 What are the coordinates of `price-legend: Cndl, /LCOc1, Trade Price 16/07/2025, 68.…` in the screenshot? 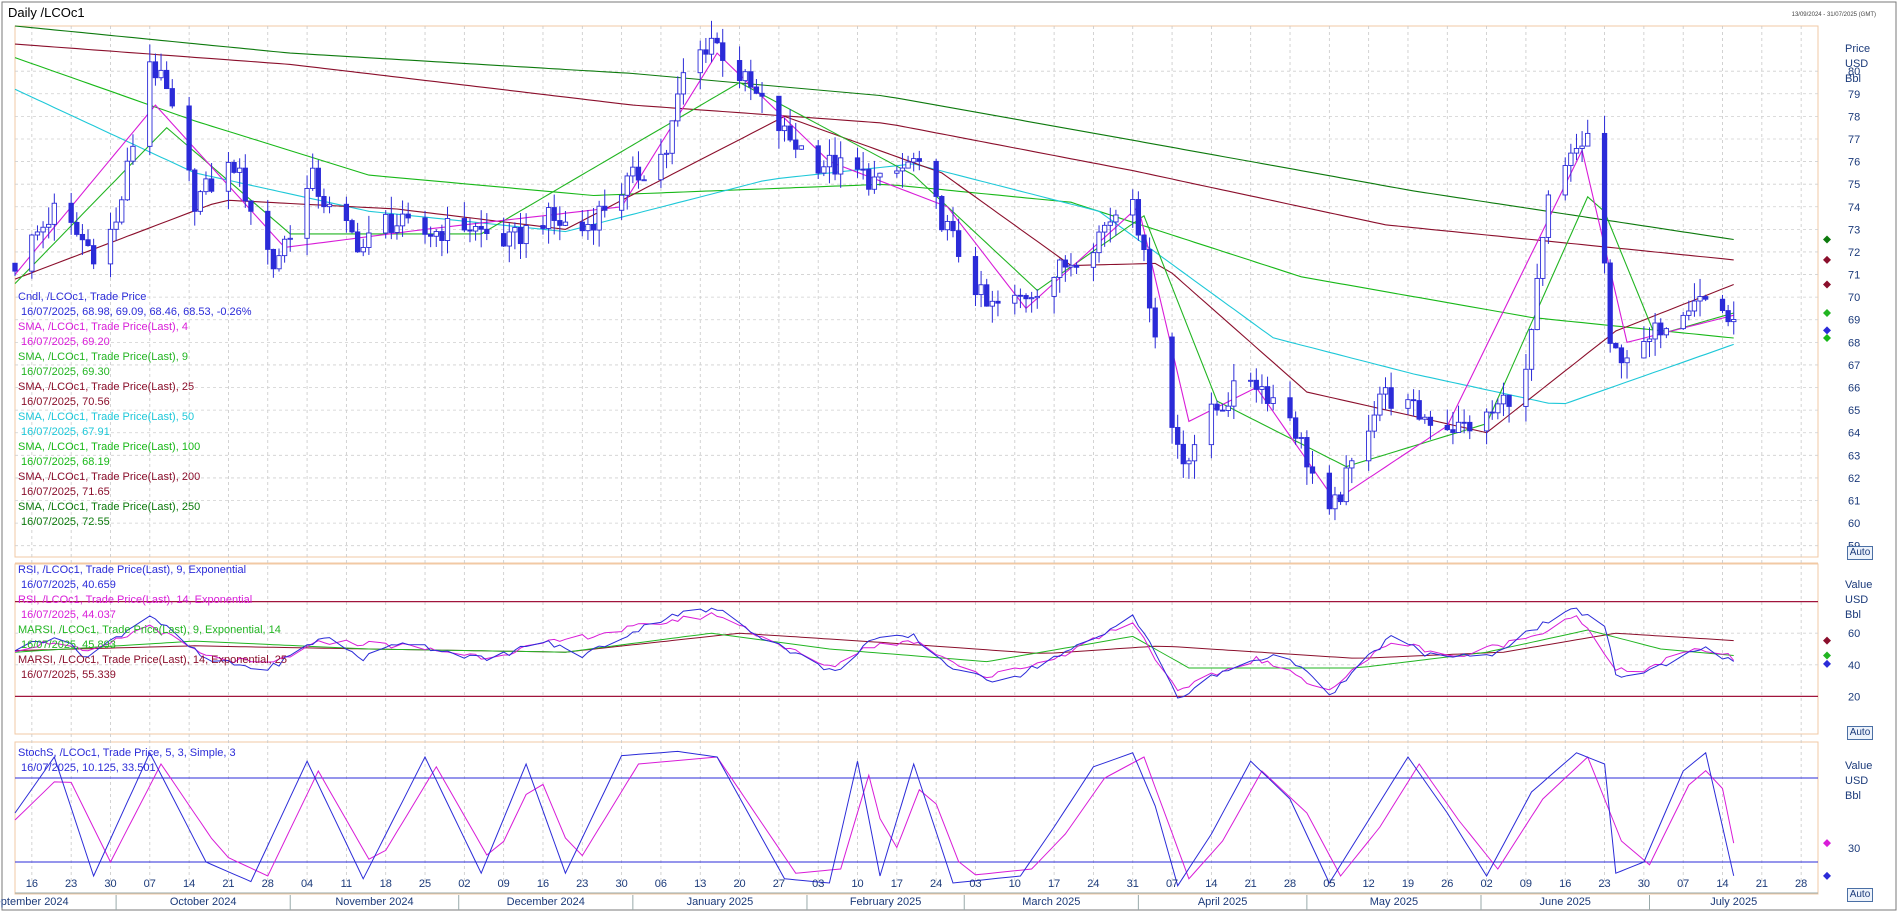 It's located at (135, 410).